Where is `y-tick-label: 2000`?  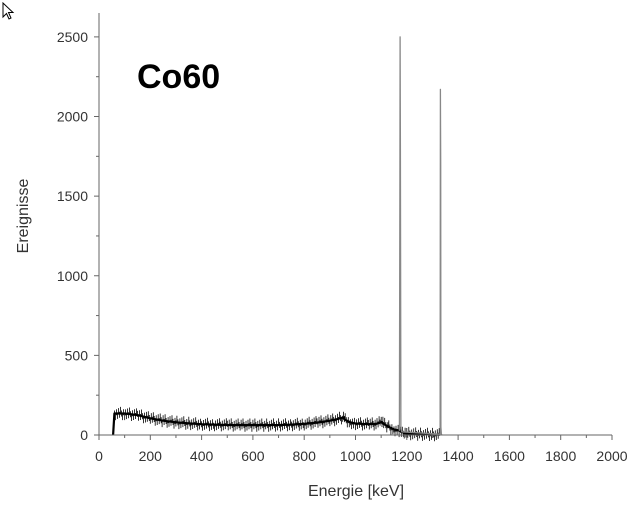 y-tick-label: 2000 is located at coordinates (72, 117).